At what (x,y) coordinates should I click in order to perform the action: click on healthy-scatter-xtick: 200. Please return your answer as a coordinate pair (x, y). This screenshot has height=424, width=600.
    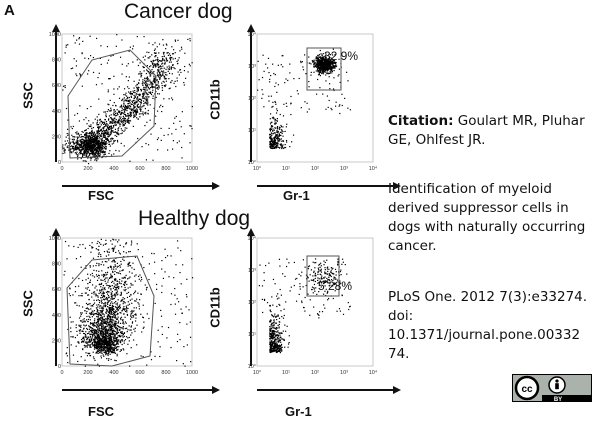
    Looking at the image, I should click on (87, 373).